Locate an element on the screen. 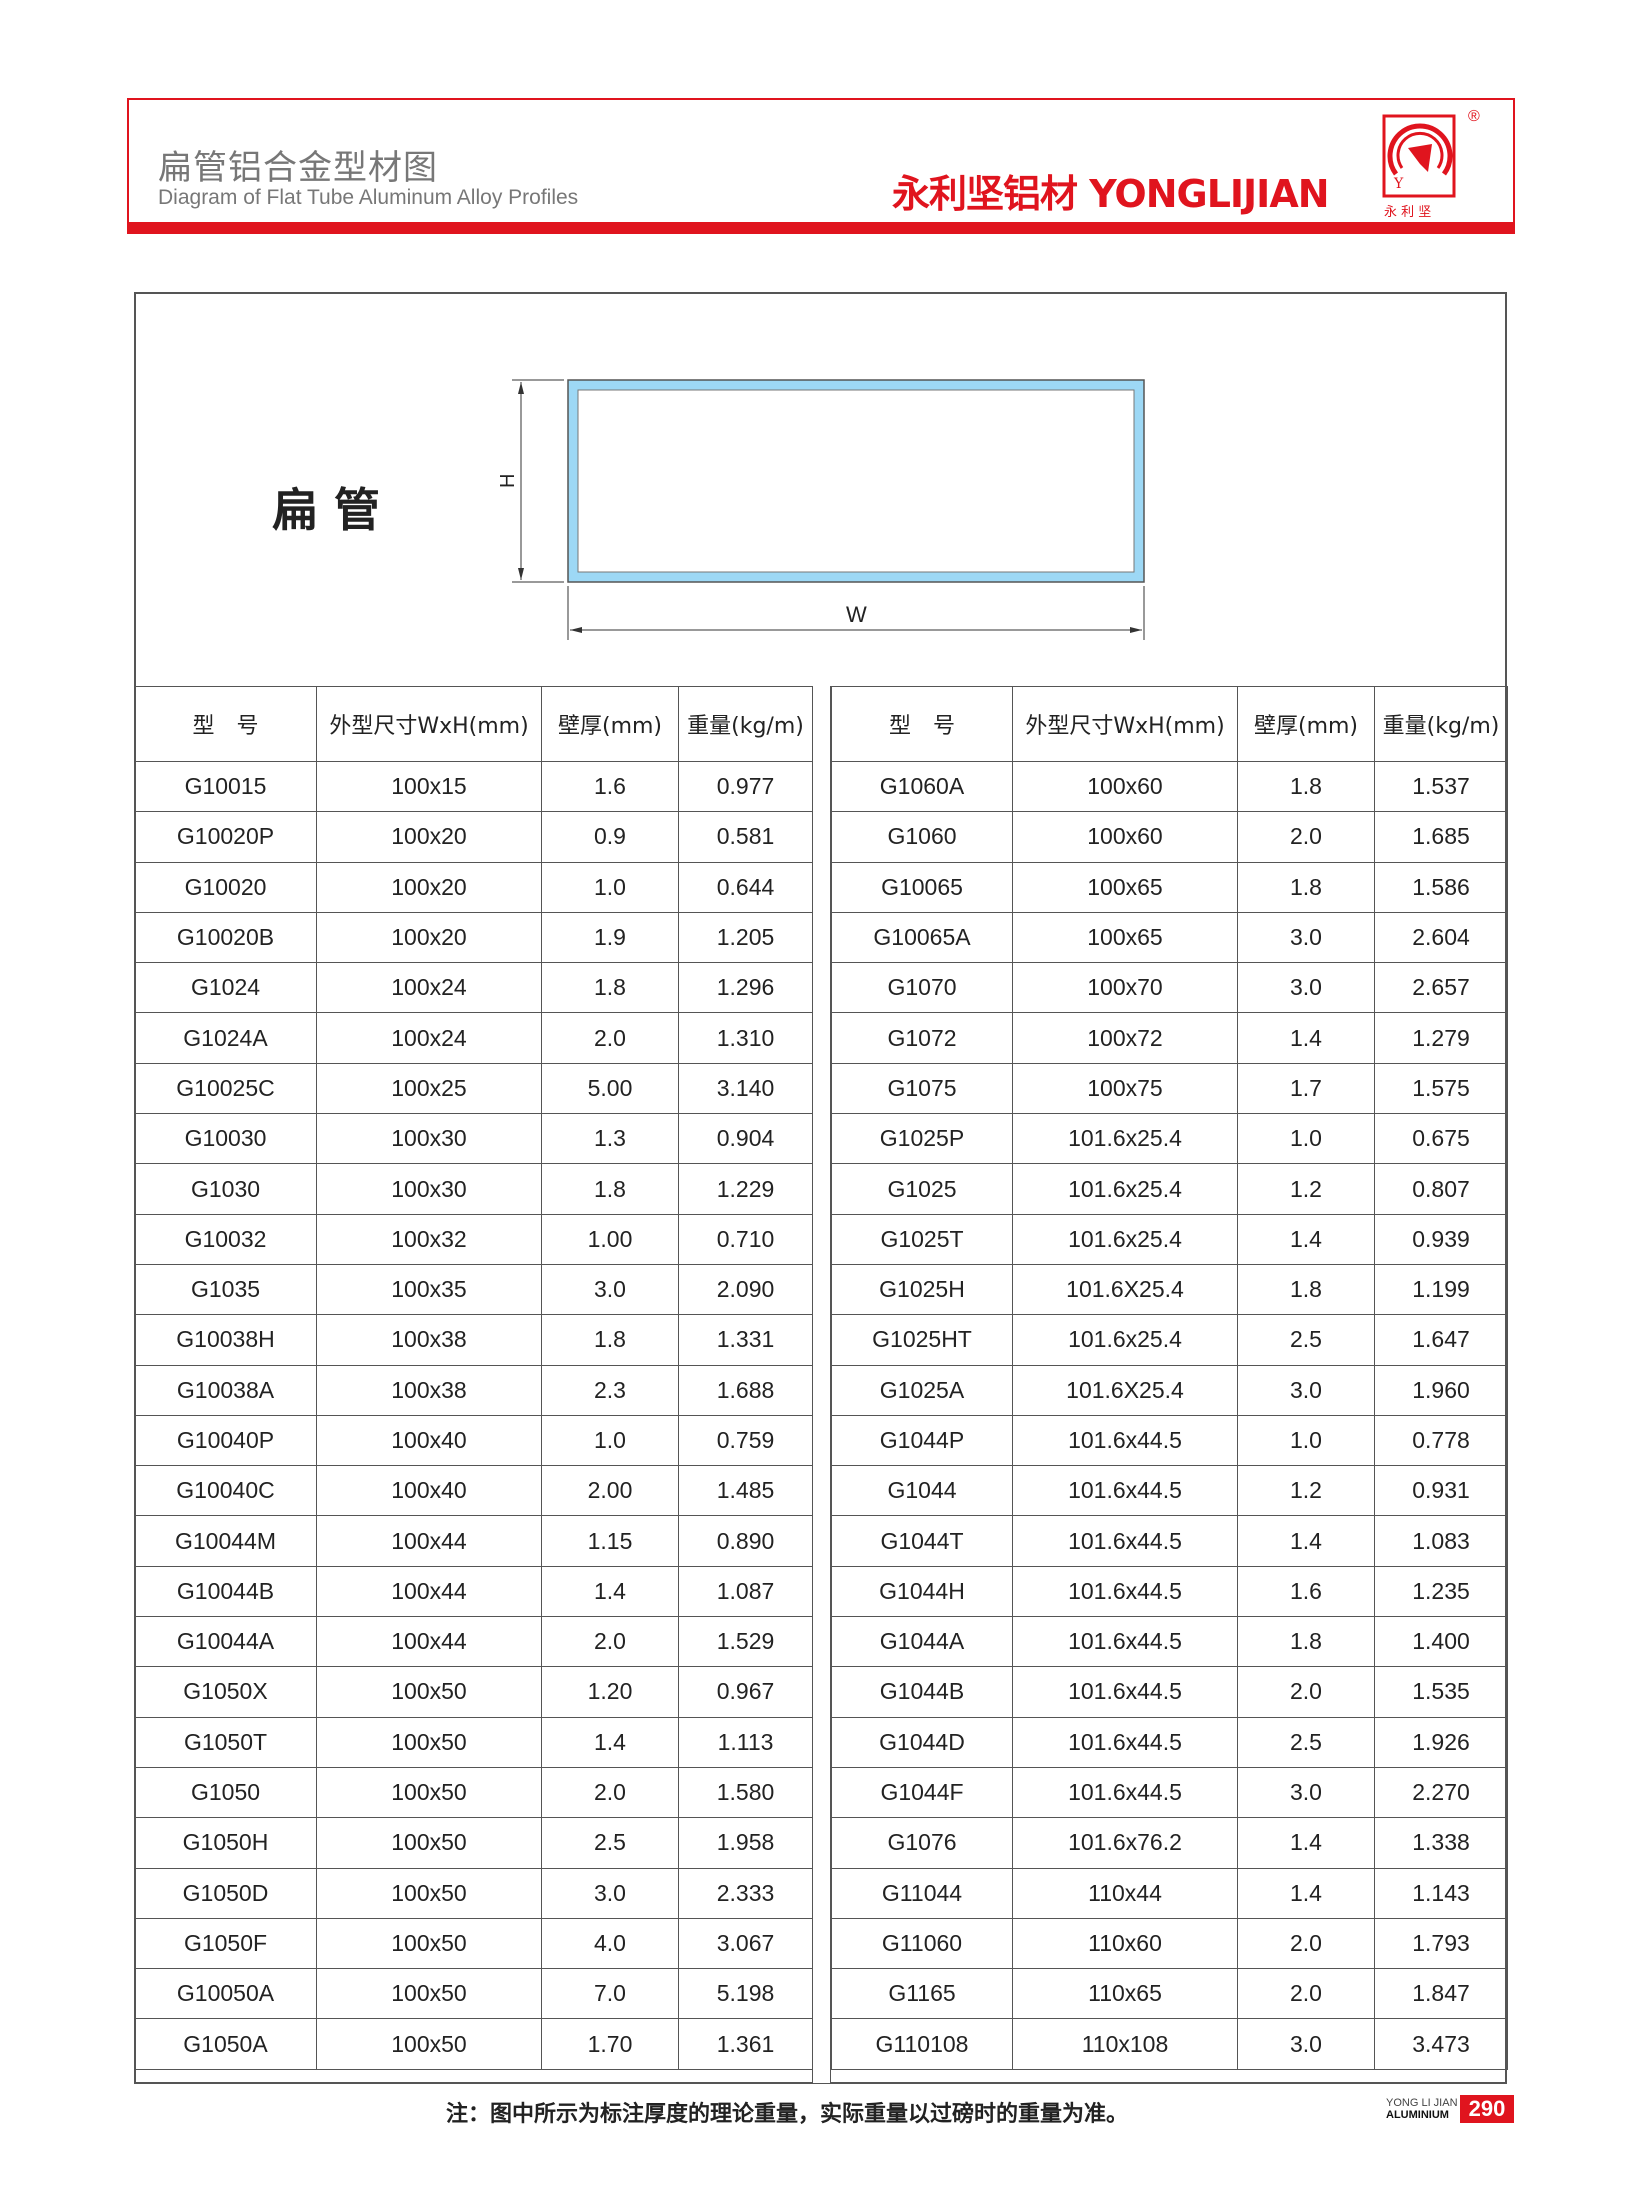 Image resolution: width=1635 pixels, height=2203 pixels. cell-weight: 1.485 is located at coordinates (745, 1491).